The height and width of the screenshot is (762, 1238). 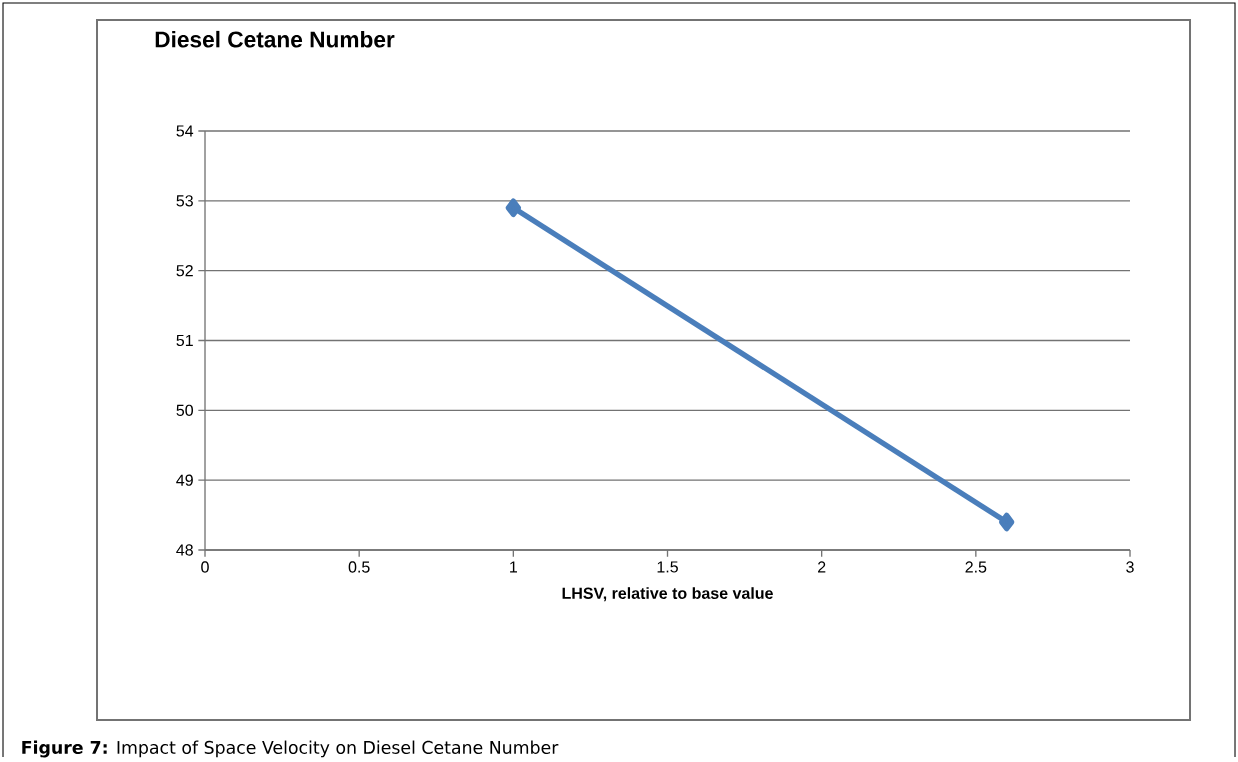 I want to click on y-tick-label: 50, so click(x=185, y=410).